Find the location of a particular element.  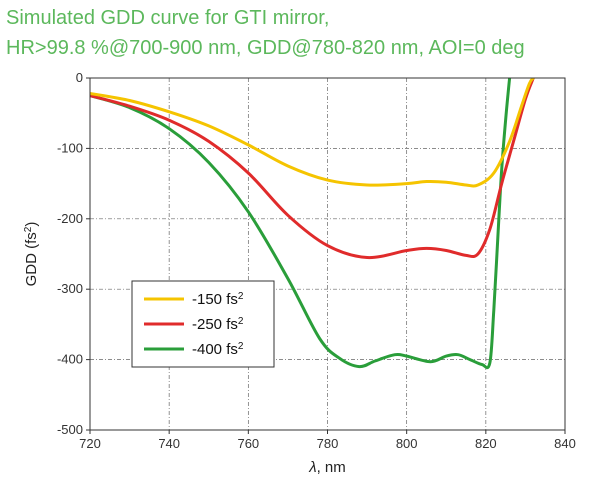

legend: -150 fs2-250 fs2-400 fs2 is located at coordinates (203, 324).